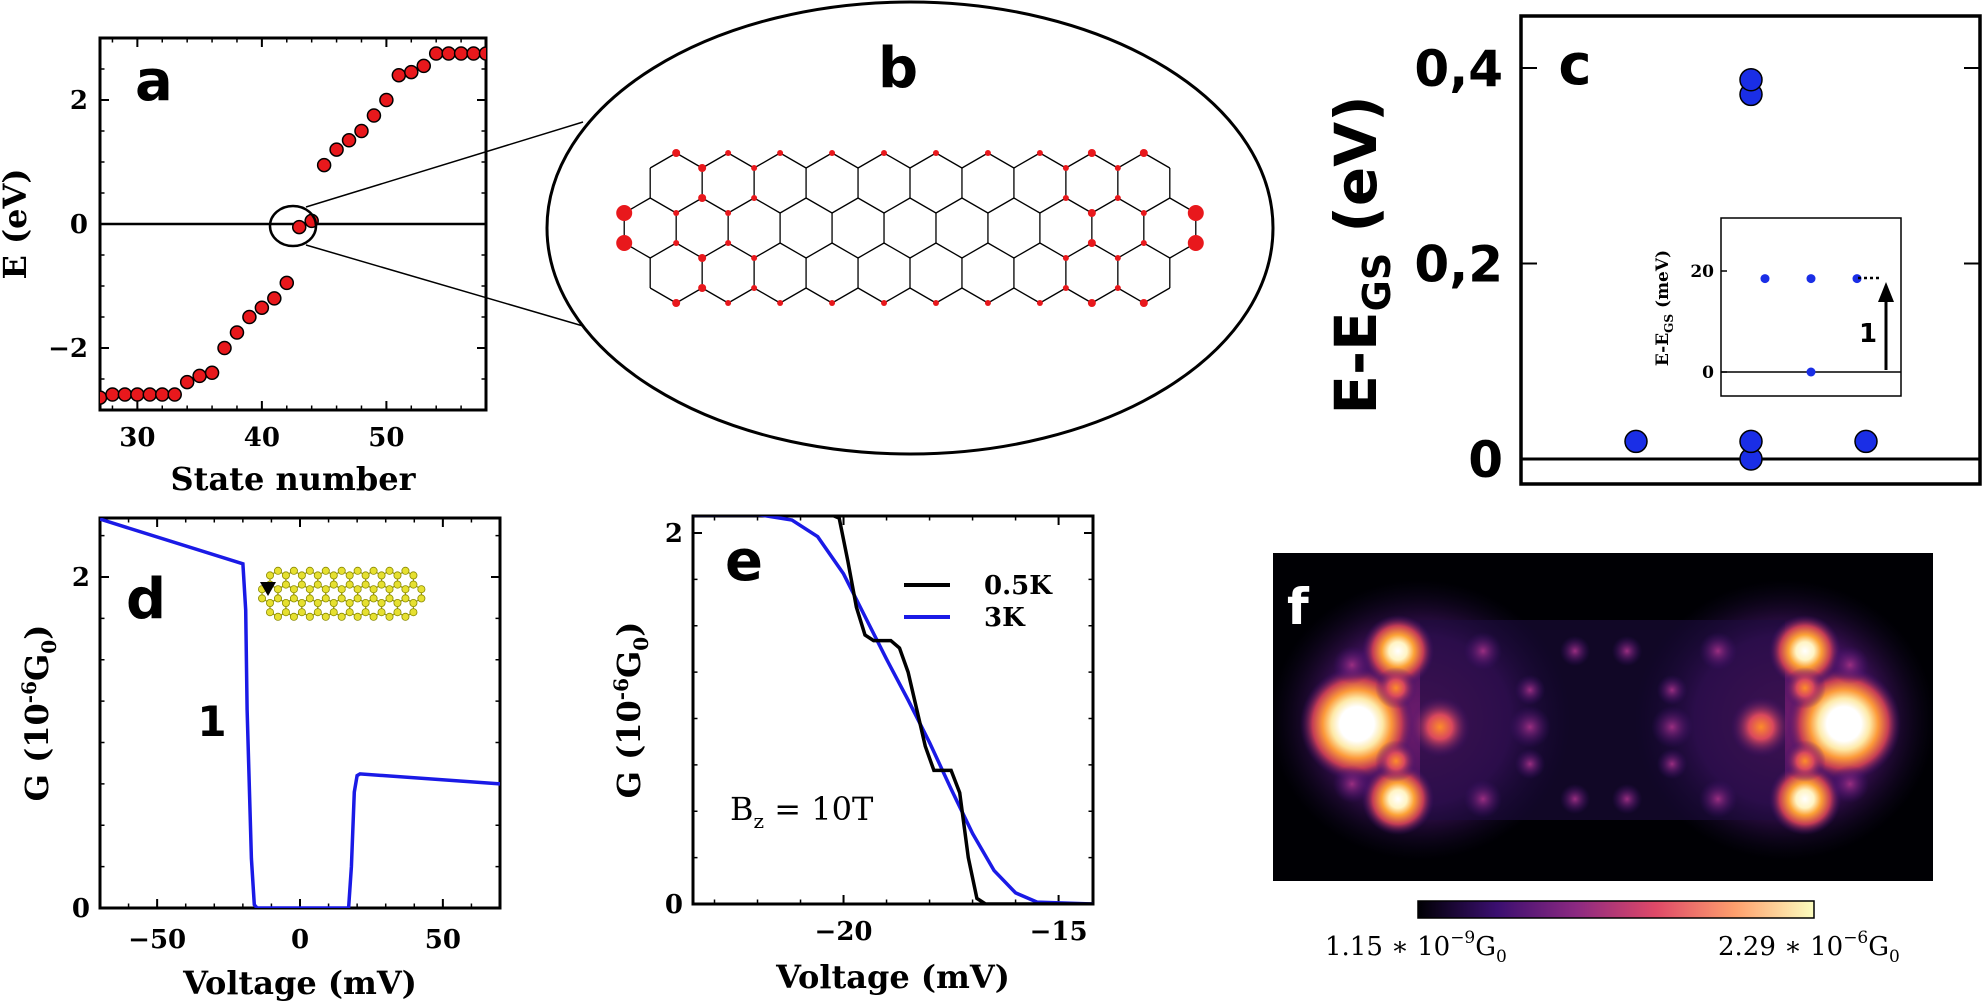 This screenshot has width=1983, height=1003. I want to click on panel-e-xtick-neg15: −15, so click(1059, 932).